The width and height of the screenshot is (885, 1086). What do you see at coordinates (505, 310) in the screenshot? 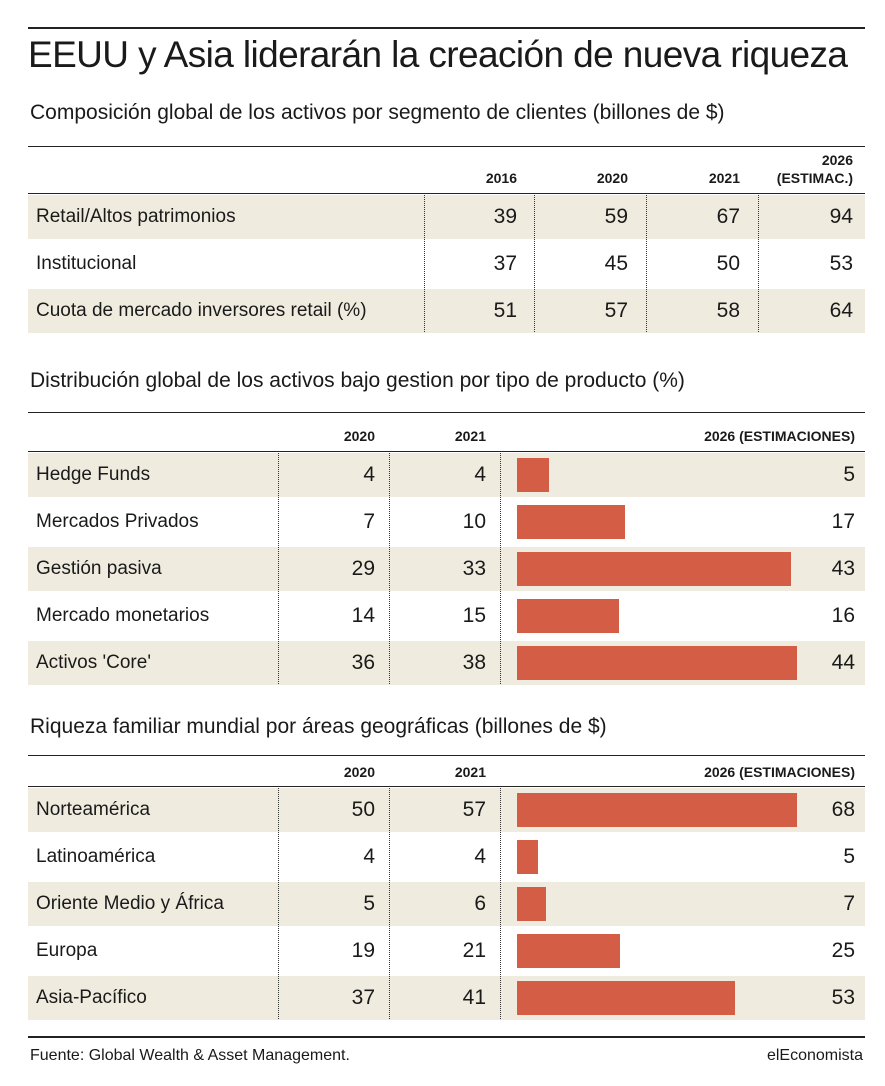
I see `value-cell: 51` at bounding box center [505, 310].